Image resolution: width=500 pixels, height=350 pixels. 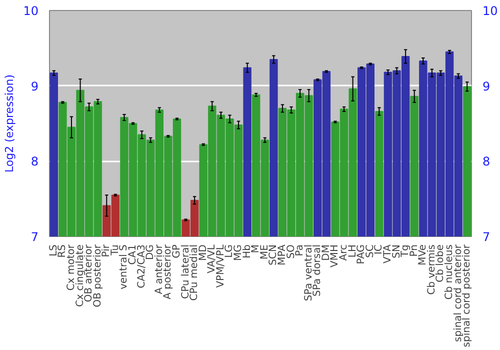 I want to click on y-tick-label: 7, so click(x=34, y=237).